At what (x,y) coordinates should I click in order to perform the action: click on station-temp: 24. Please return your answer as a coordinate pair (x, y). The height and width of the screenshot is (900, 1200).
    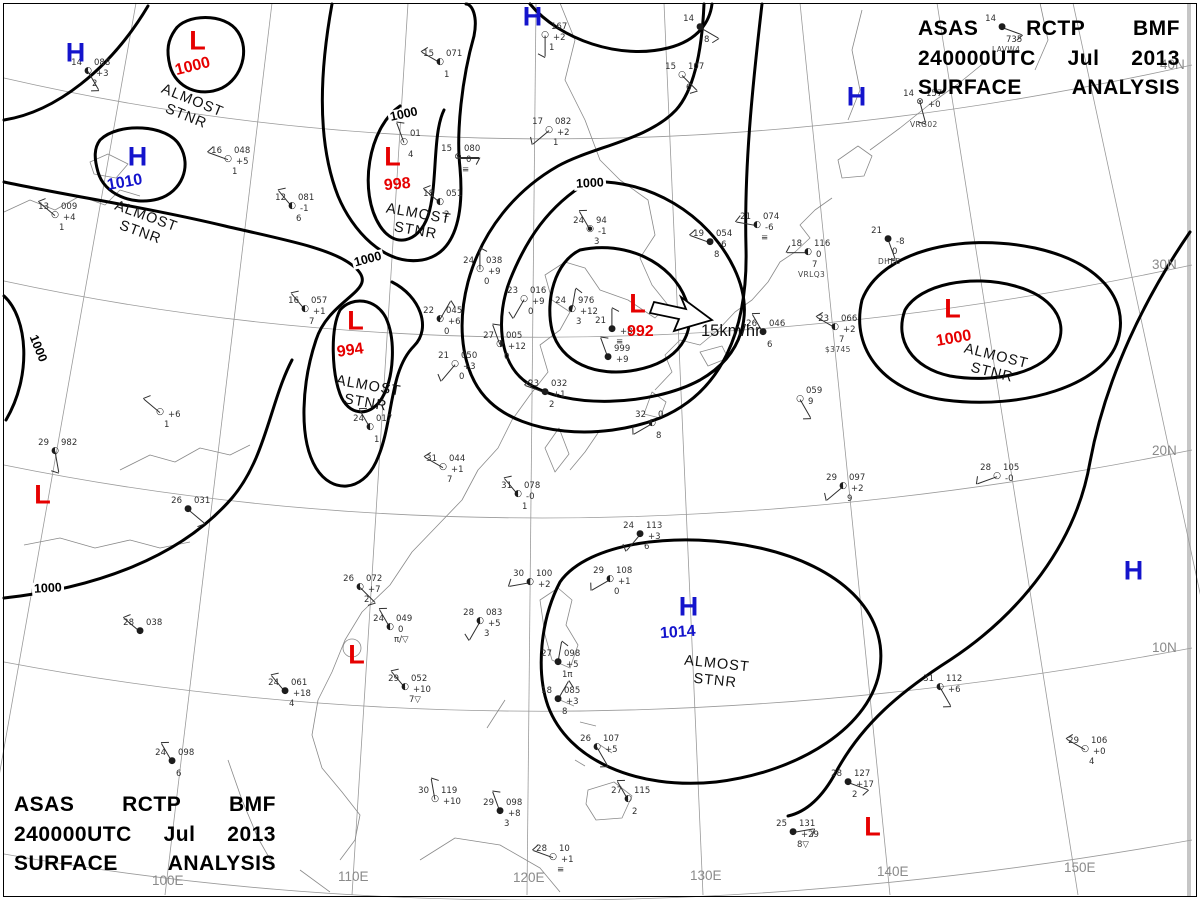
    Looking at the image, I should click on (468, 261).